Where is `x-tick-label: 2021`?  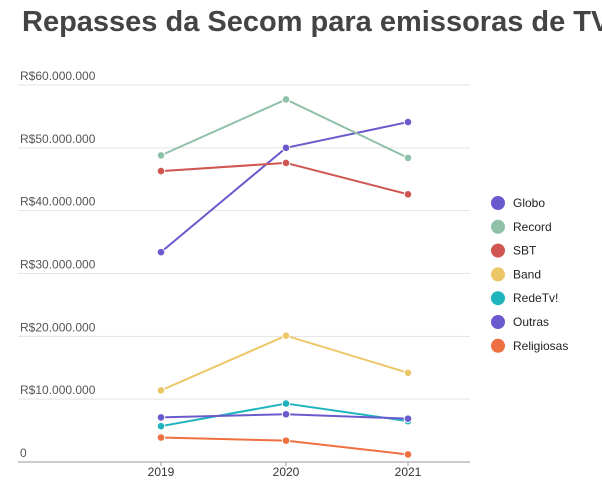
x-tick-label: 2021 is located at coordinates (408, 472).